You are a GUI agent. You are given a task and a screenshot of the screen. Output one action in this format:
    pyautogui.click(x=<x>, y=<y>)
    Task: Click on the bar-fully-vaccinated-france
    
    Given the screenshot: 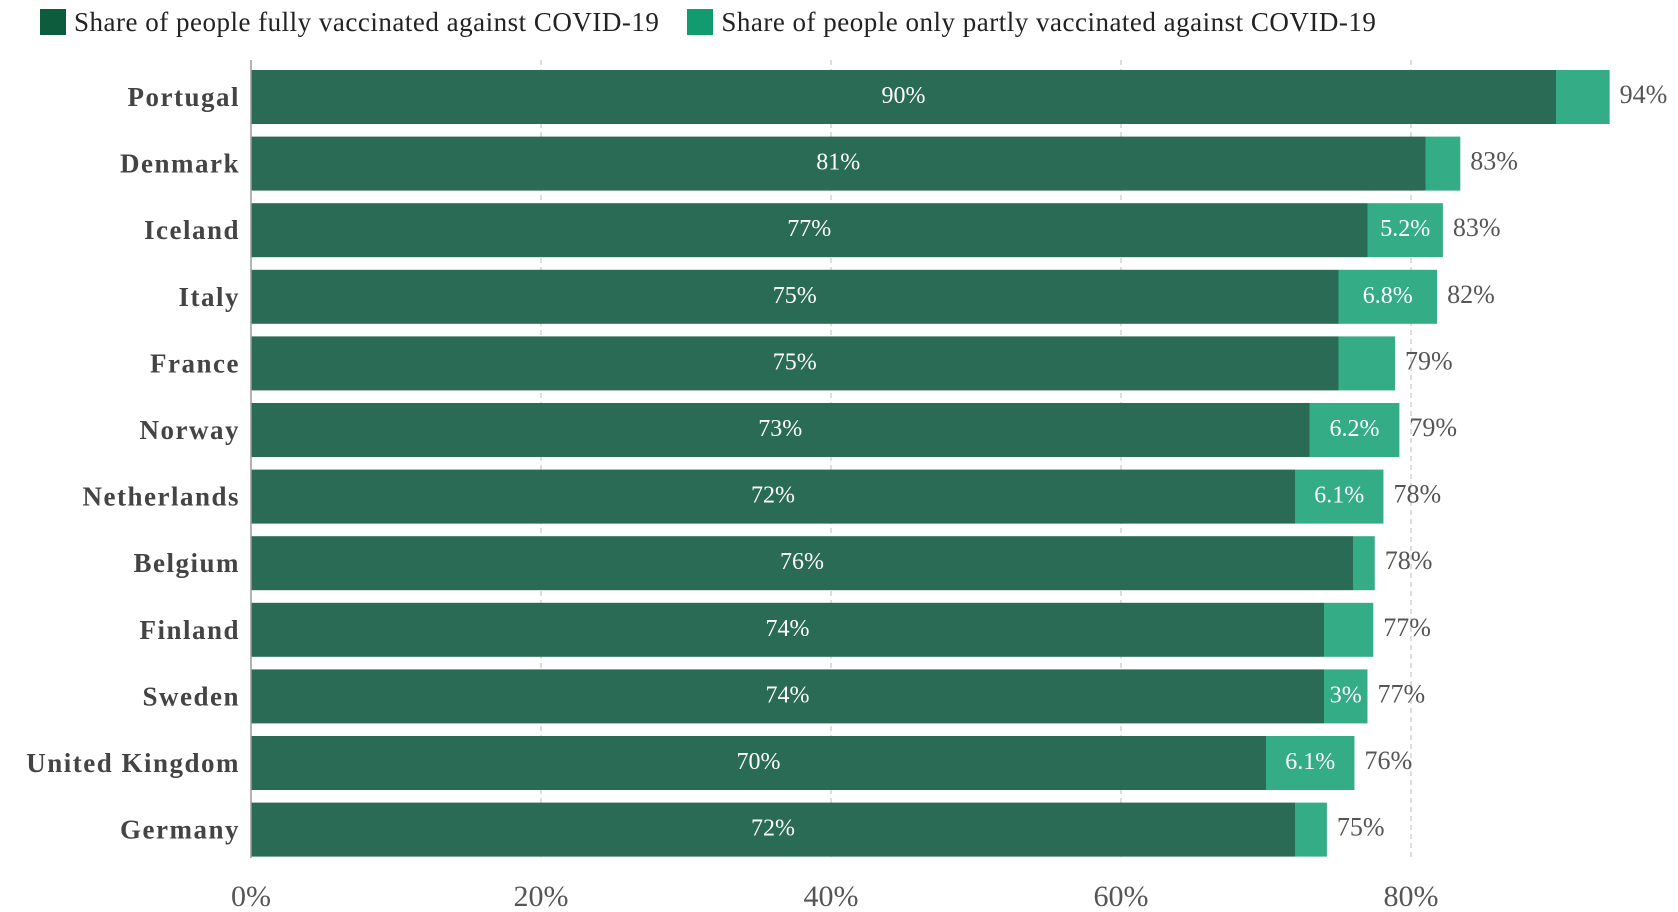 What is the action you would take?
    pyautogui.click(x=795, y=363)
    